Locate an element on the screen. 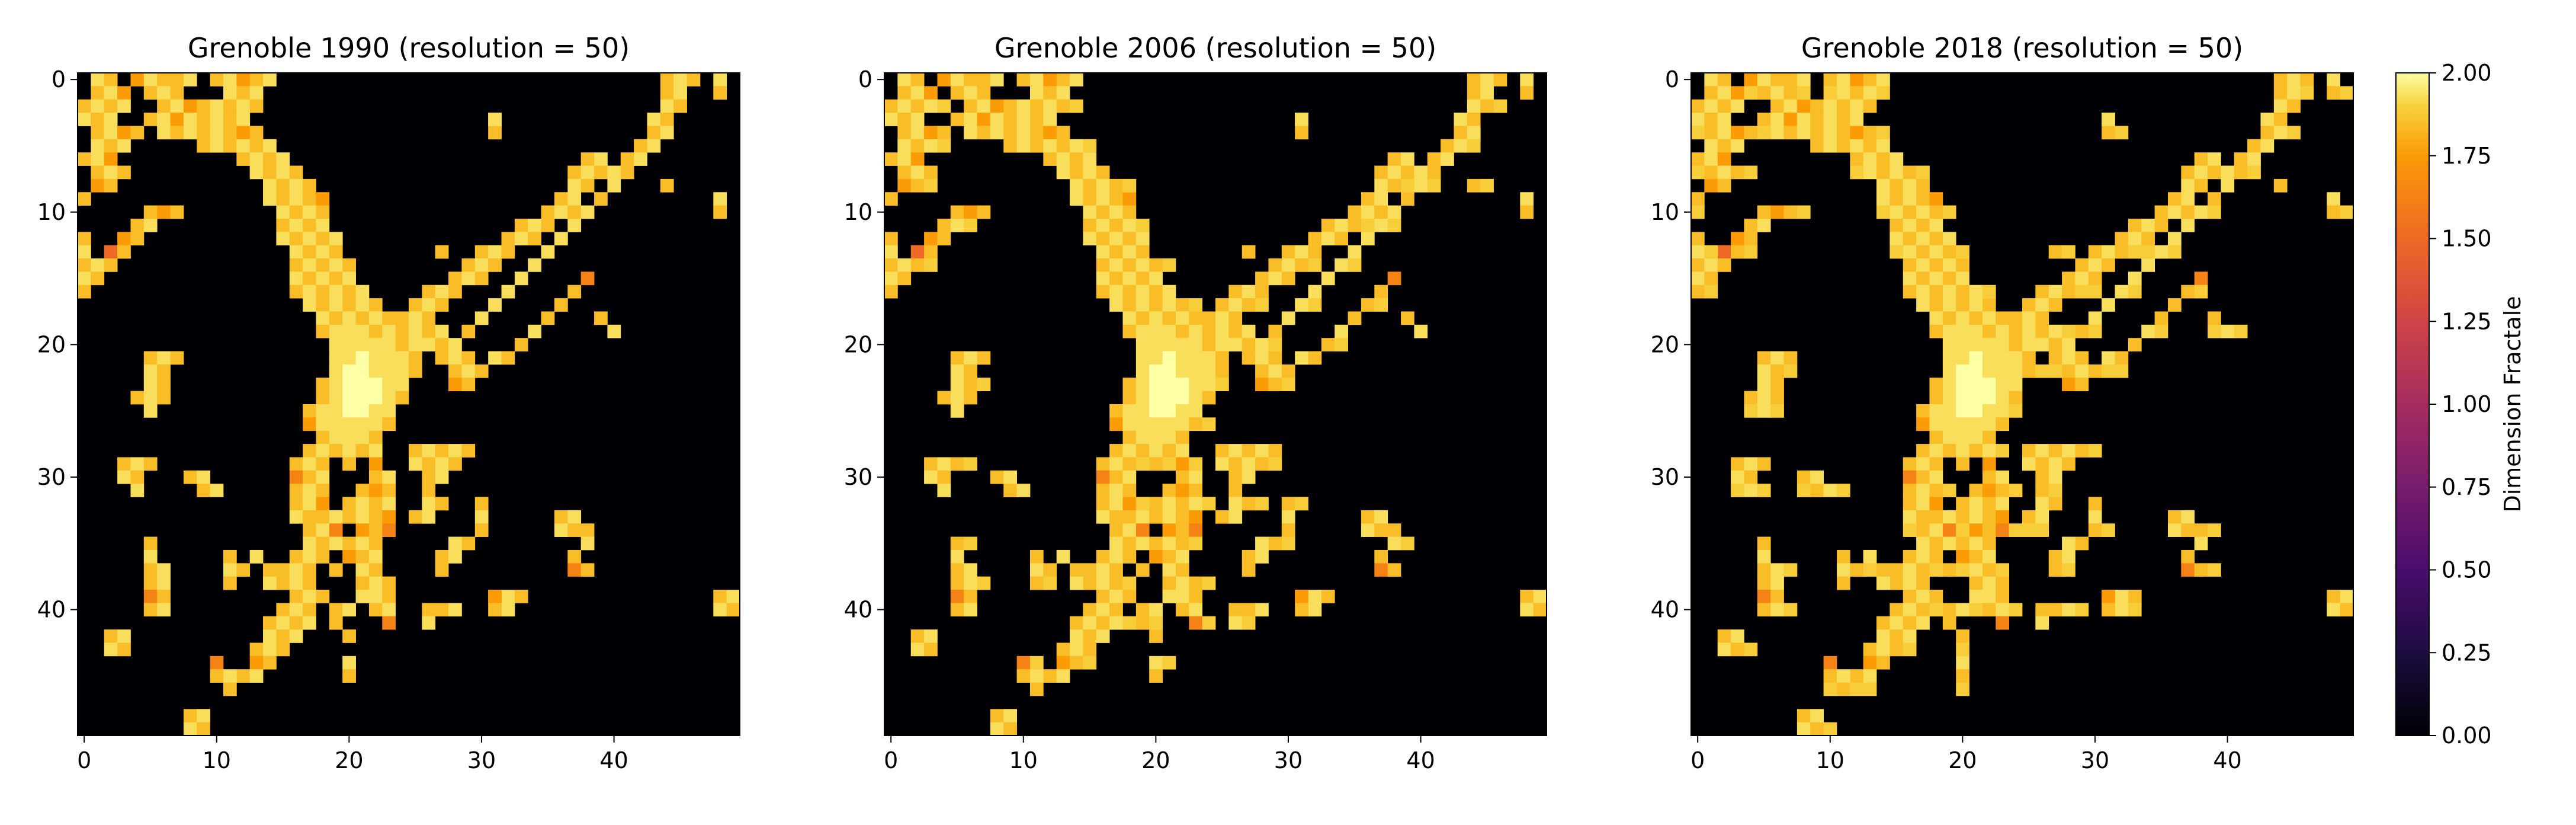 The image size is (2576, 825). y-tick-label: 30 is located at coordinates (52, 477).